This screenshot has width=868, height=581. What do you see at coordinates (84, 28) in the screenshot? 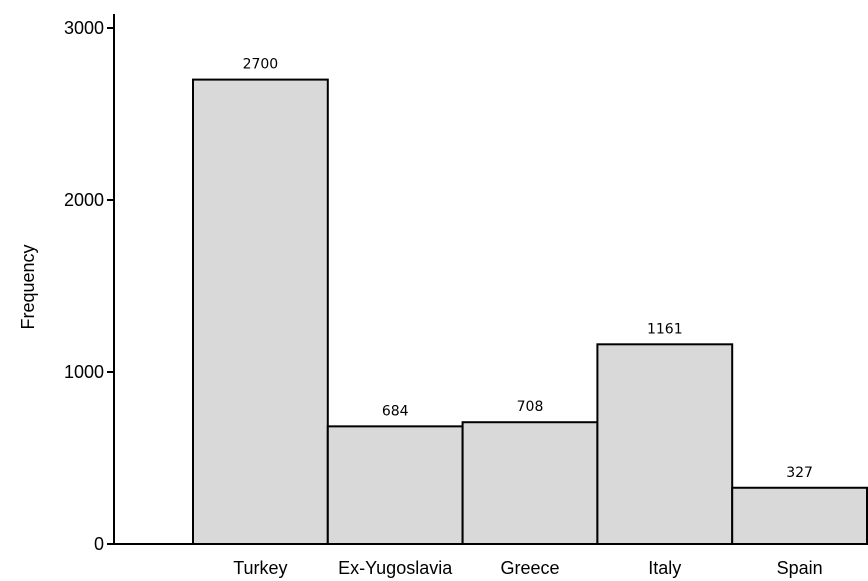
I see `y-tick-label-3000: 3000` at bounding box center [84, 28].